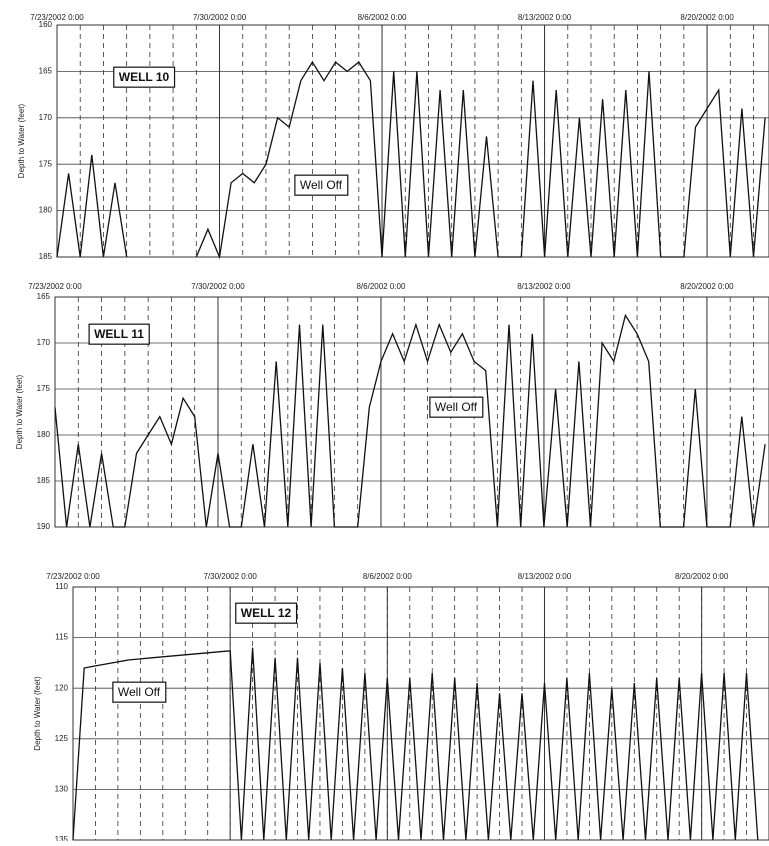 This screenshot has height=846, width=769. I want to click on y-tick-label: 110, so click(61, 586).